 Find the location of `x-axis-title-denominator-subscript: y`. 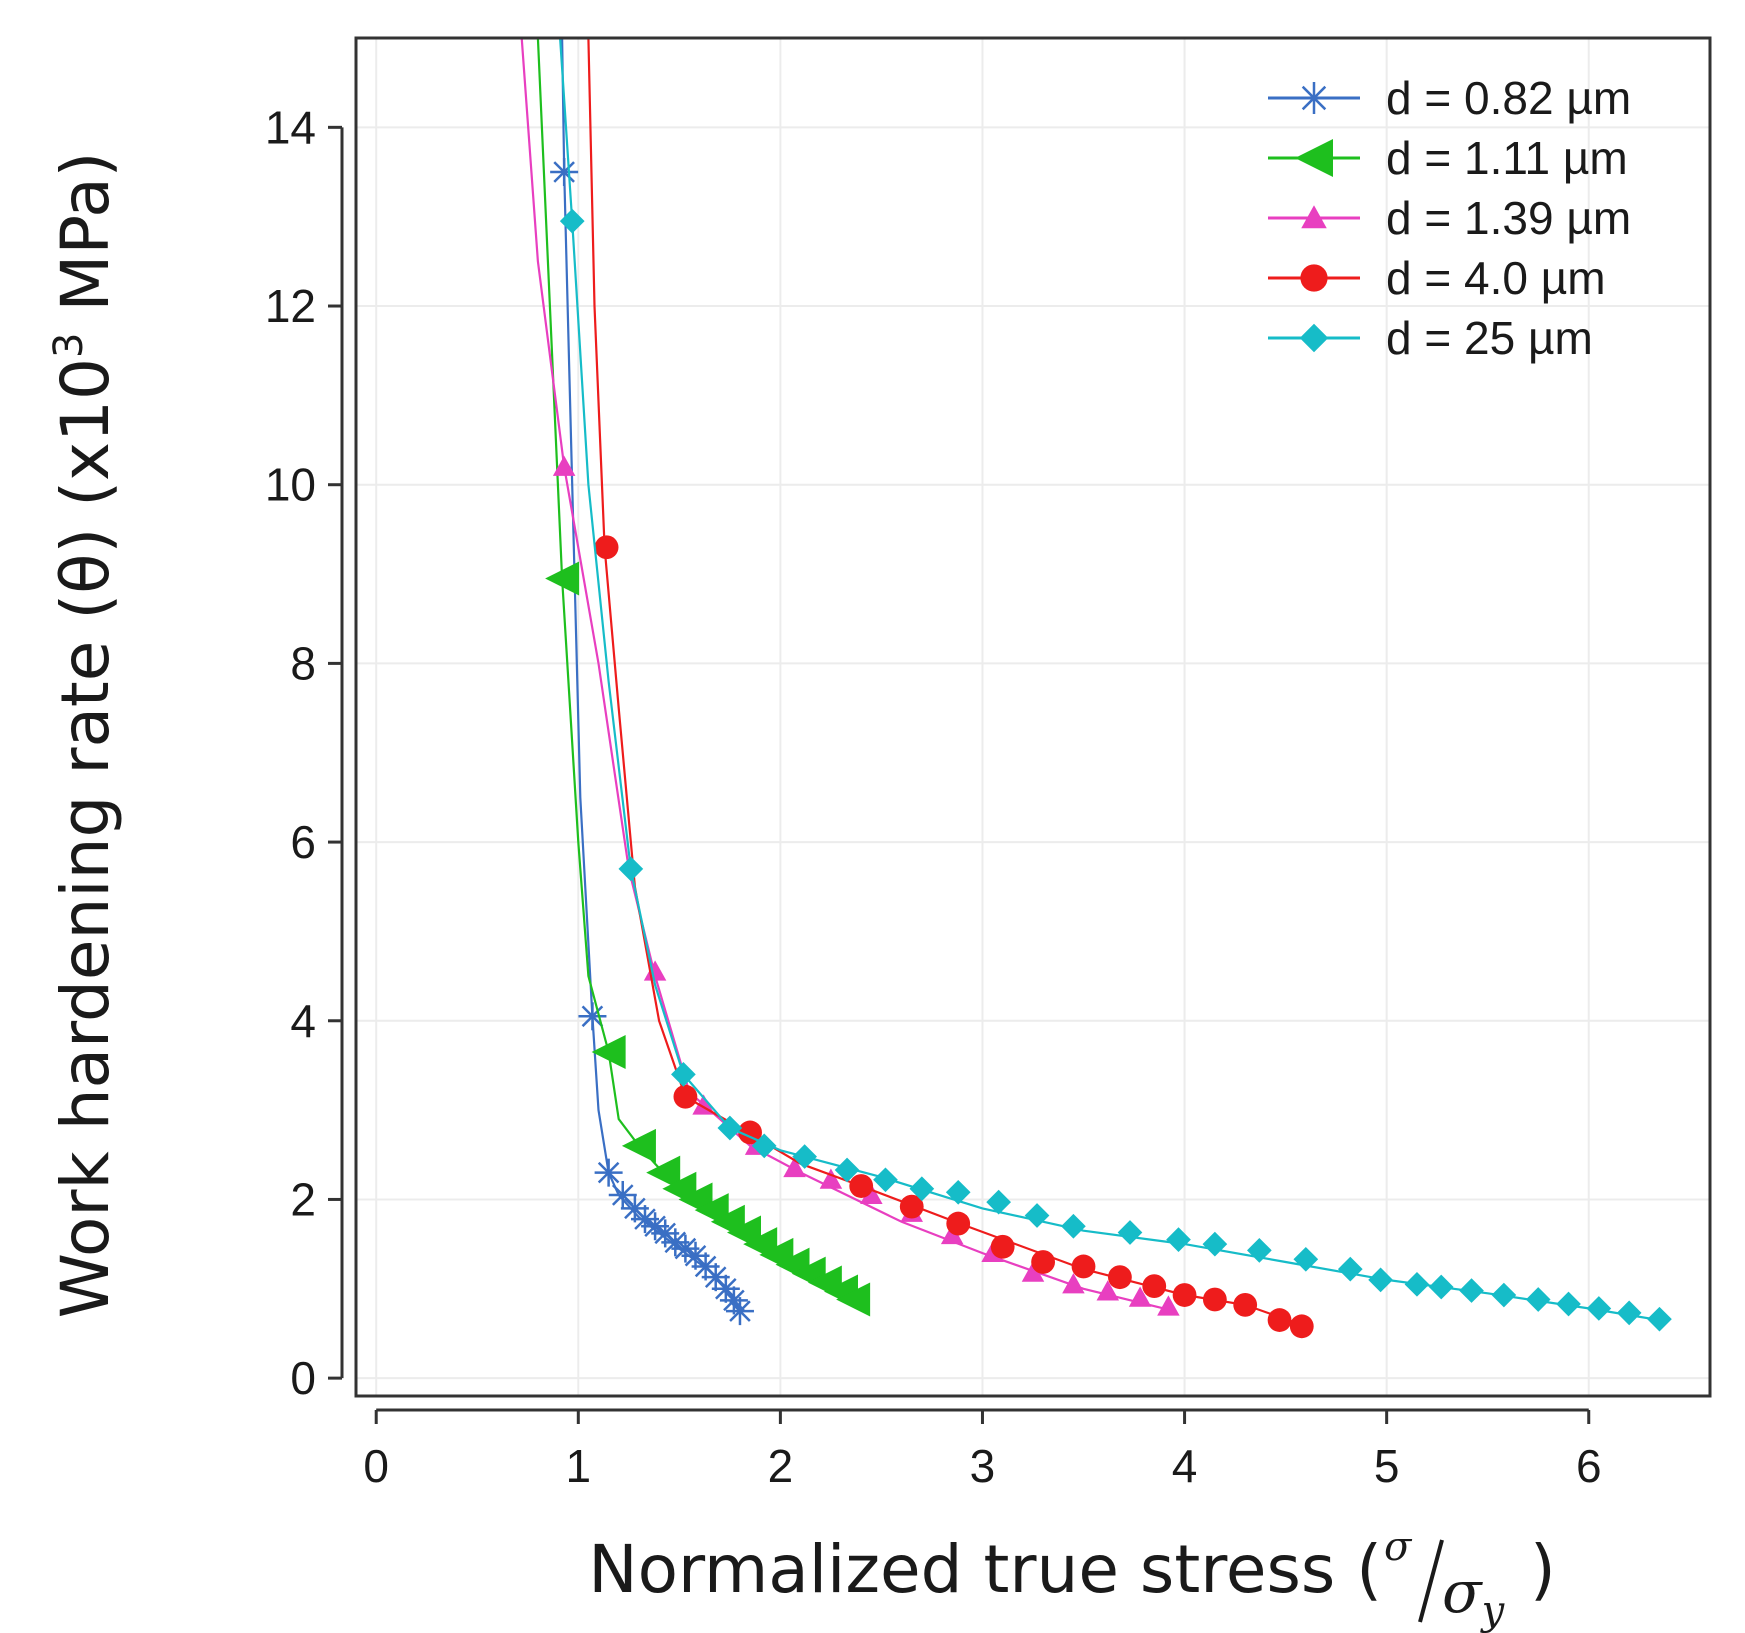

x-axis-title-denominator-subscript: y is located at coordinates (1493, 1610).